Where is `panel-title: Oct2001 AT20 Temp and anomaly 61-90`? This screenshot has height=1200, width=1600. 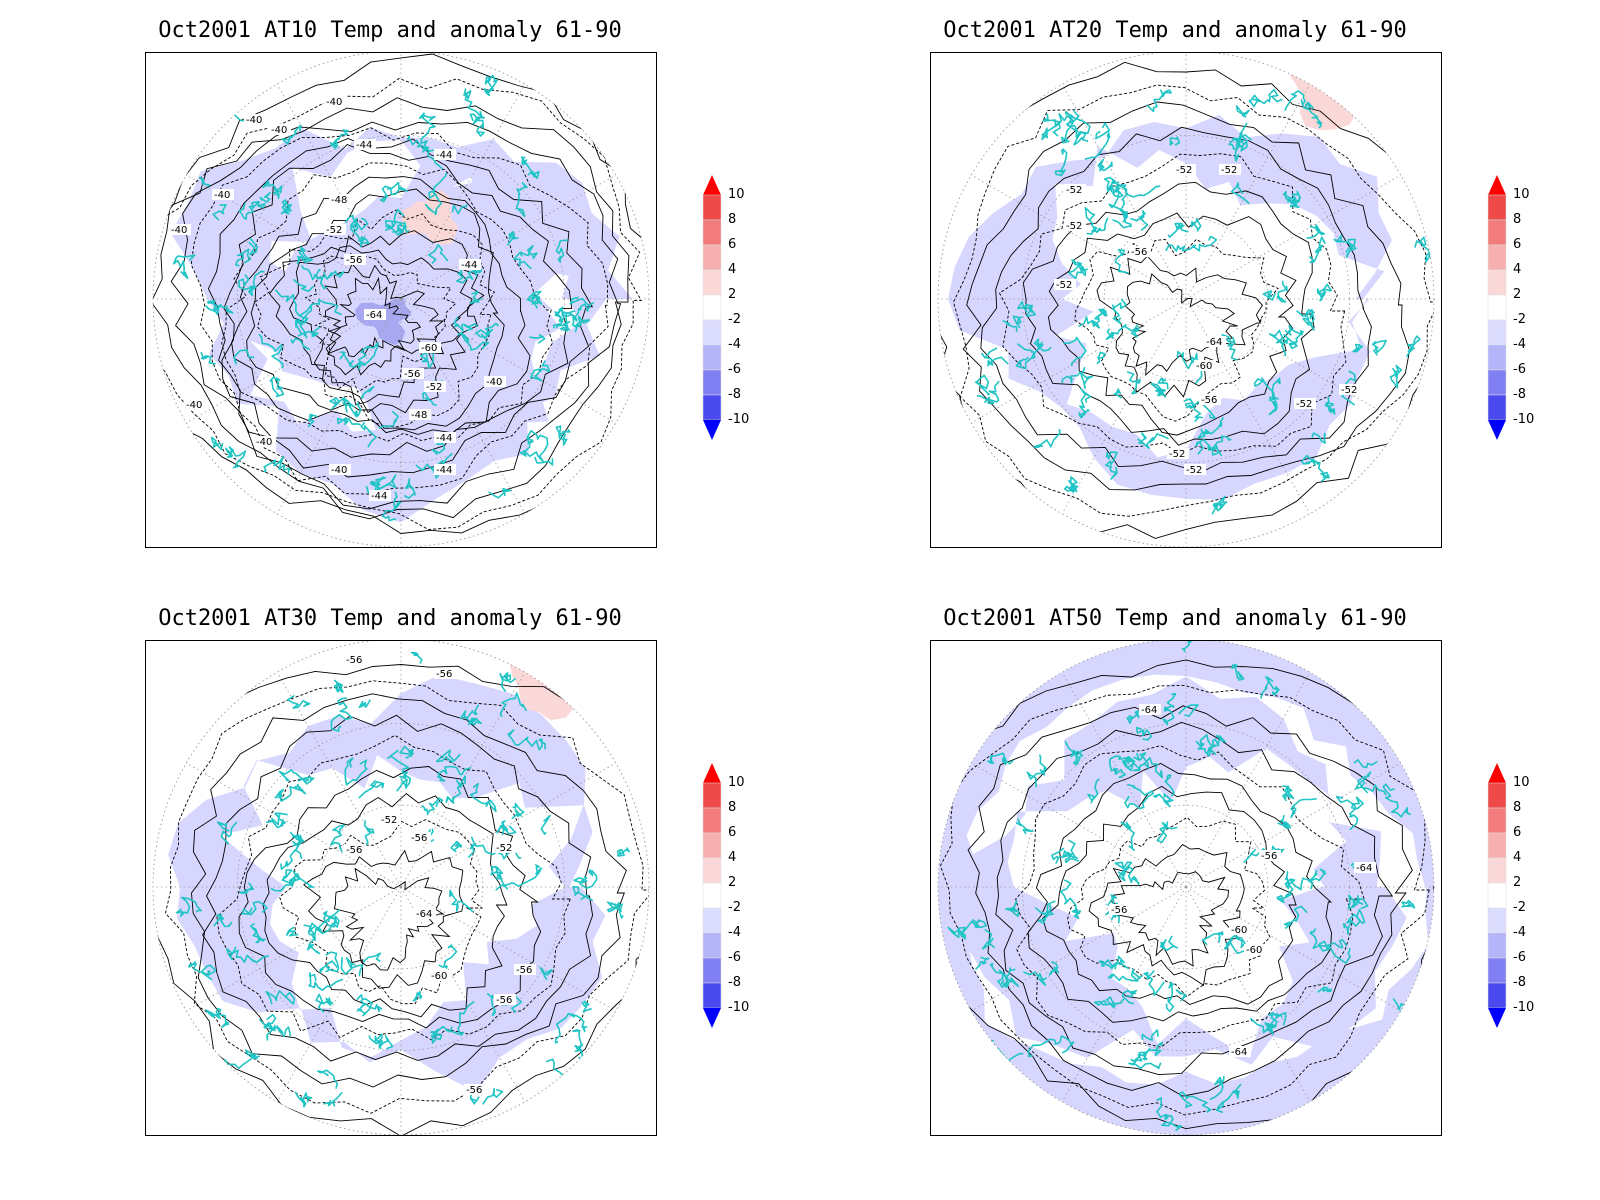 panel-title: Oct2001 AT20 Temp and anomaly 61-90 is located at coordinates (1175, 30).